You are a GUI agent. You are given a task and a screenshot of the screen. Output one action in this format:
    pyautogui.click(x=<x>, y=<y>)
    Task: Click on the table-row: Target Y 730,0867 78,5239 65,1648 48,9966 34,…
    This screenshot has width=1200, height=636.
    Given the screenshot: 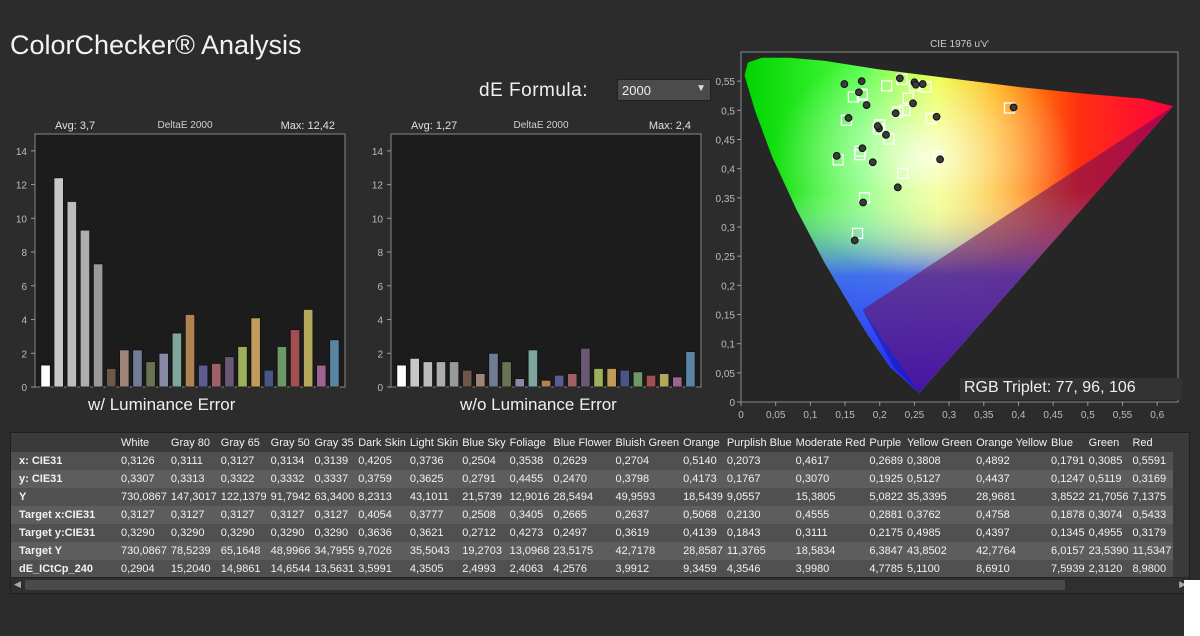 What is the action you would take?
    pyautogui.click(x=592, y=551)
    